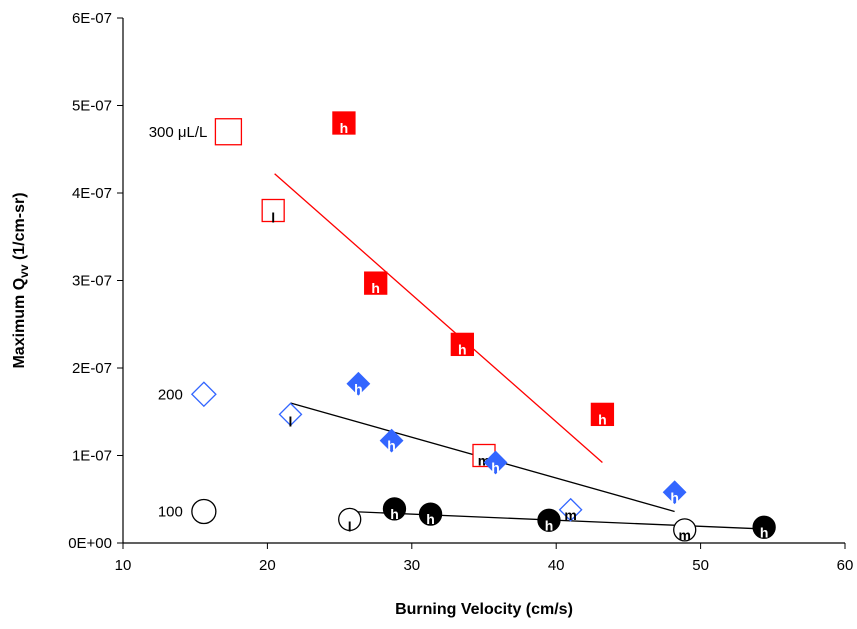  Describe the element at coordinates (170, 394) in the screenshot. I see `series-label-200: 200` at that location.